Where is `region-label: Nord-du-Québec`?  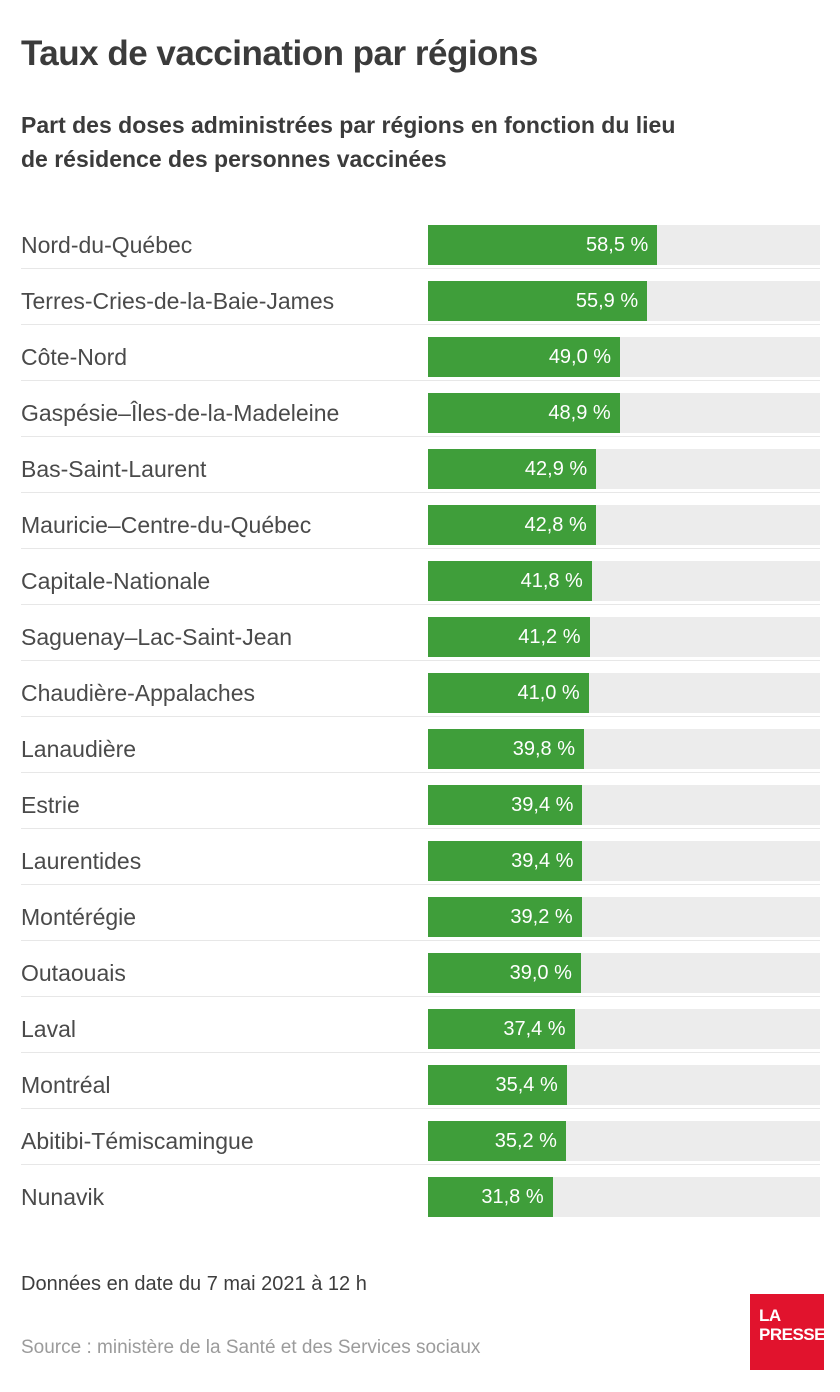 region-label: Nord-du-Québec is located at coordinates (107, 244).